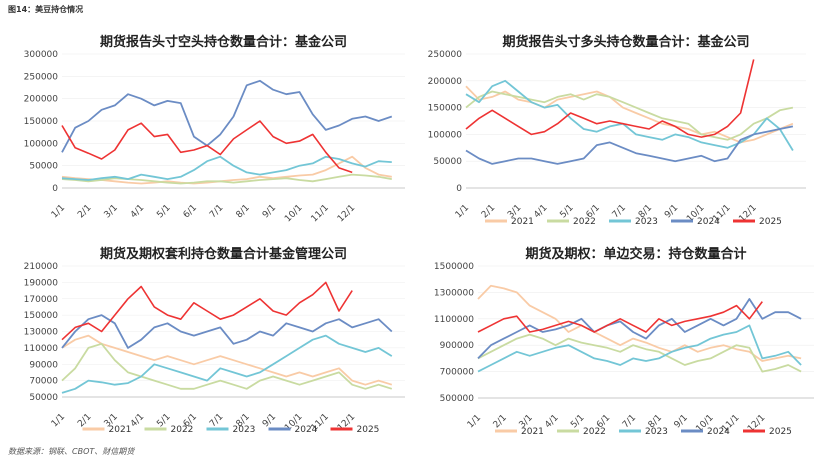 The height and width of the screenshot is (464, 831). I want to click on chart-title: 期货报告头寸空头持仓数量合计：基金公司, so click(223, 42).